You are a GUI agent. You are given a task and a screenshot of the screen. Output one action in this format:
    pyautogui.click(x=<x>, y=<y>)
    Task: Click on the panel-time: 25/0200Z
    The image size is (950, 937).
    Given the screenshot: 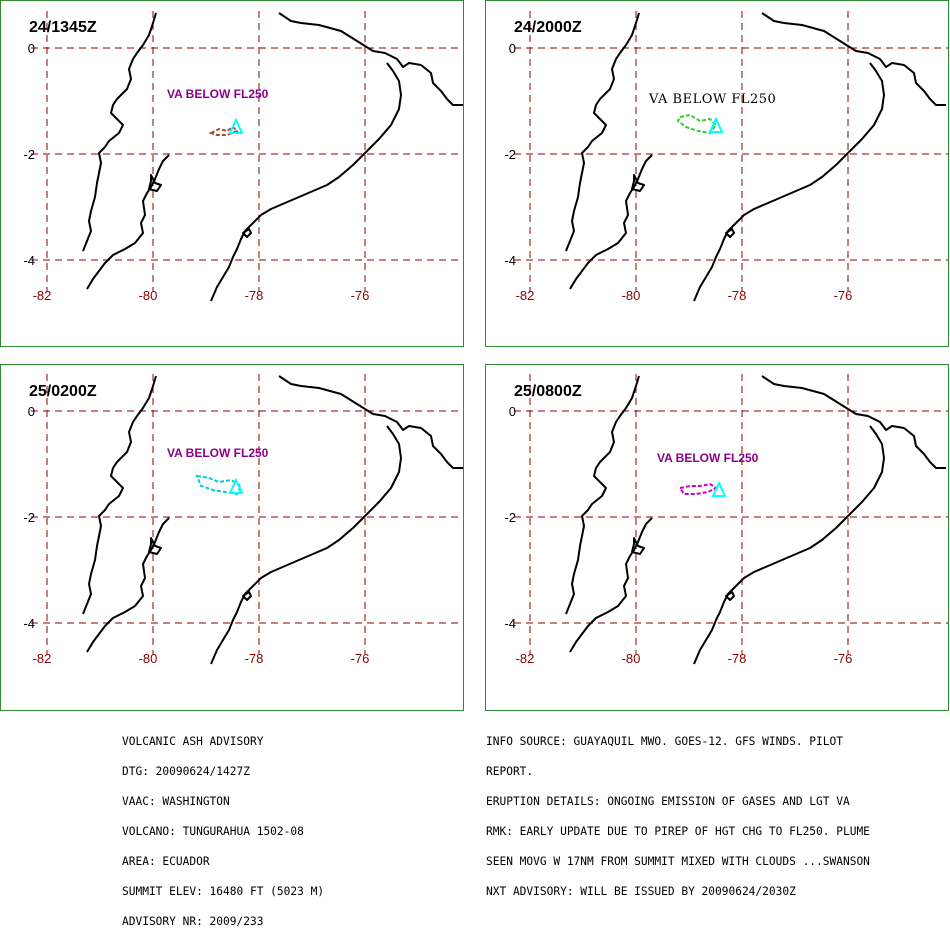 What is the action you would take?
    pyautogui.click(x=63, y=391)
    